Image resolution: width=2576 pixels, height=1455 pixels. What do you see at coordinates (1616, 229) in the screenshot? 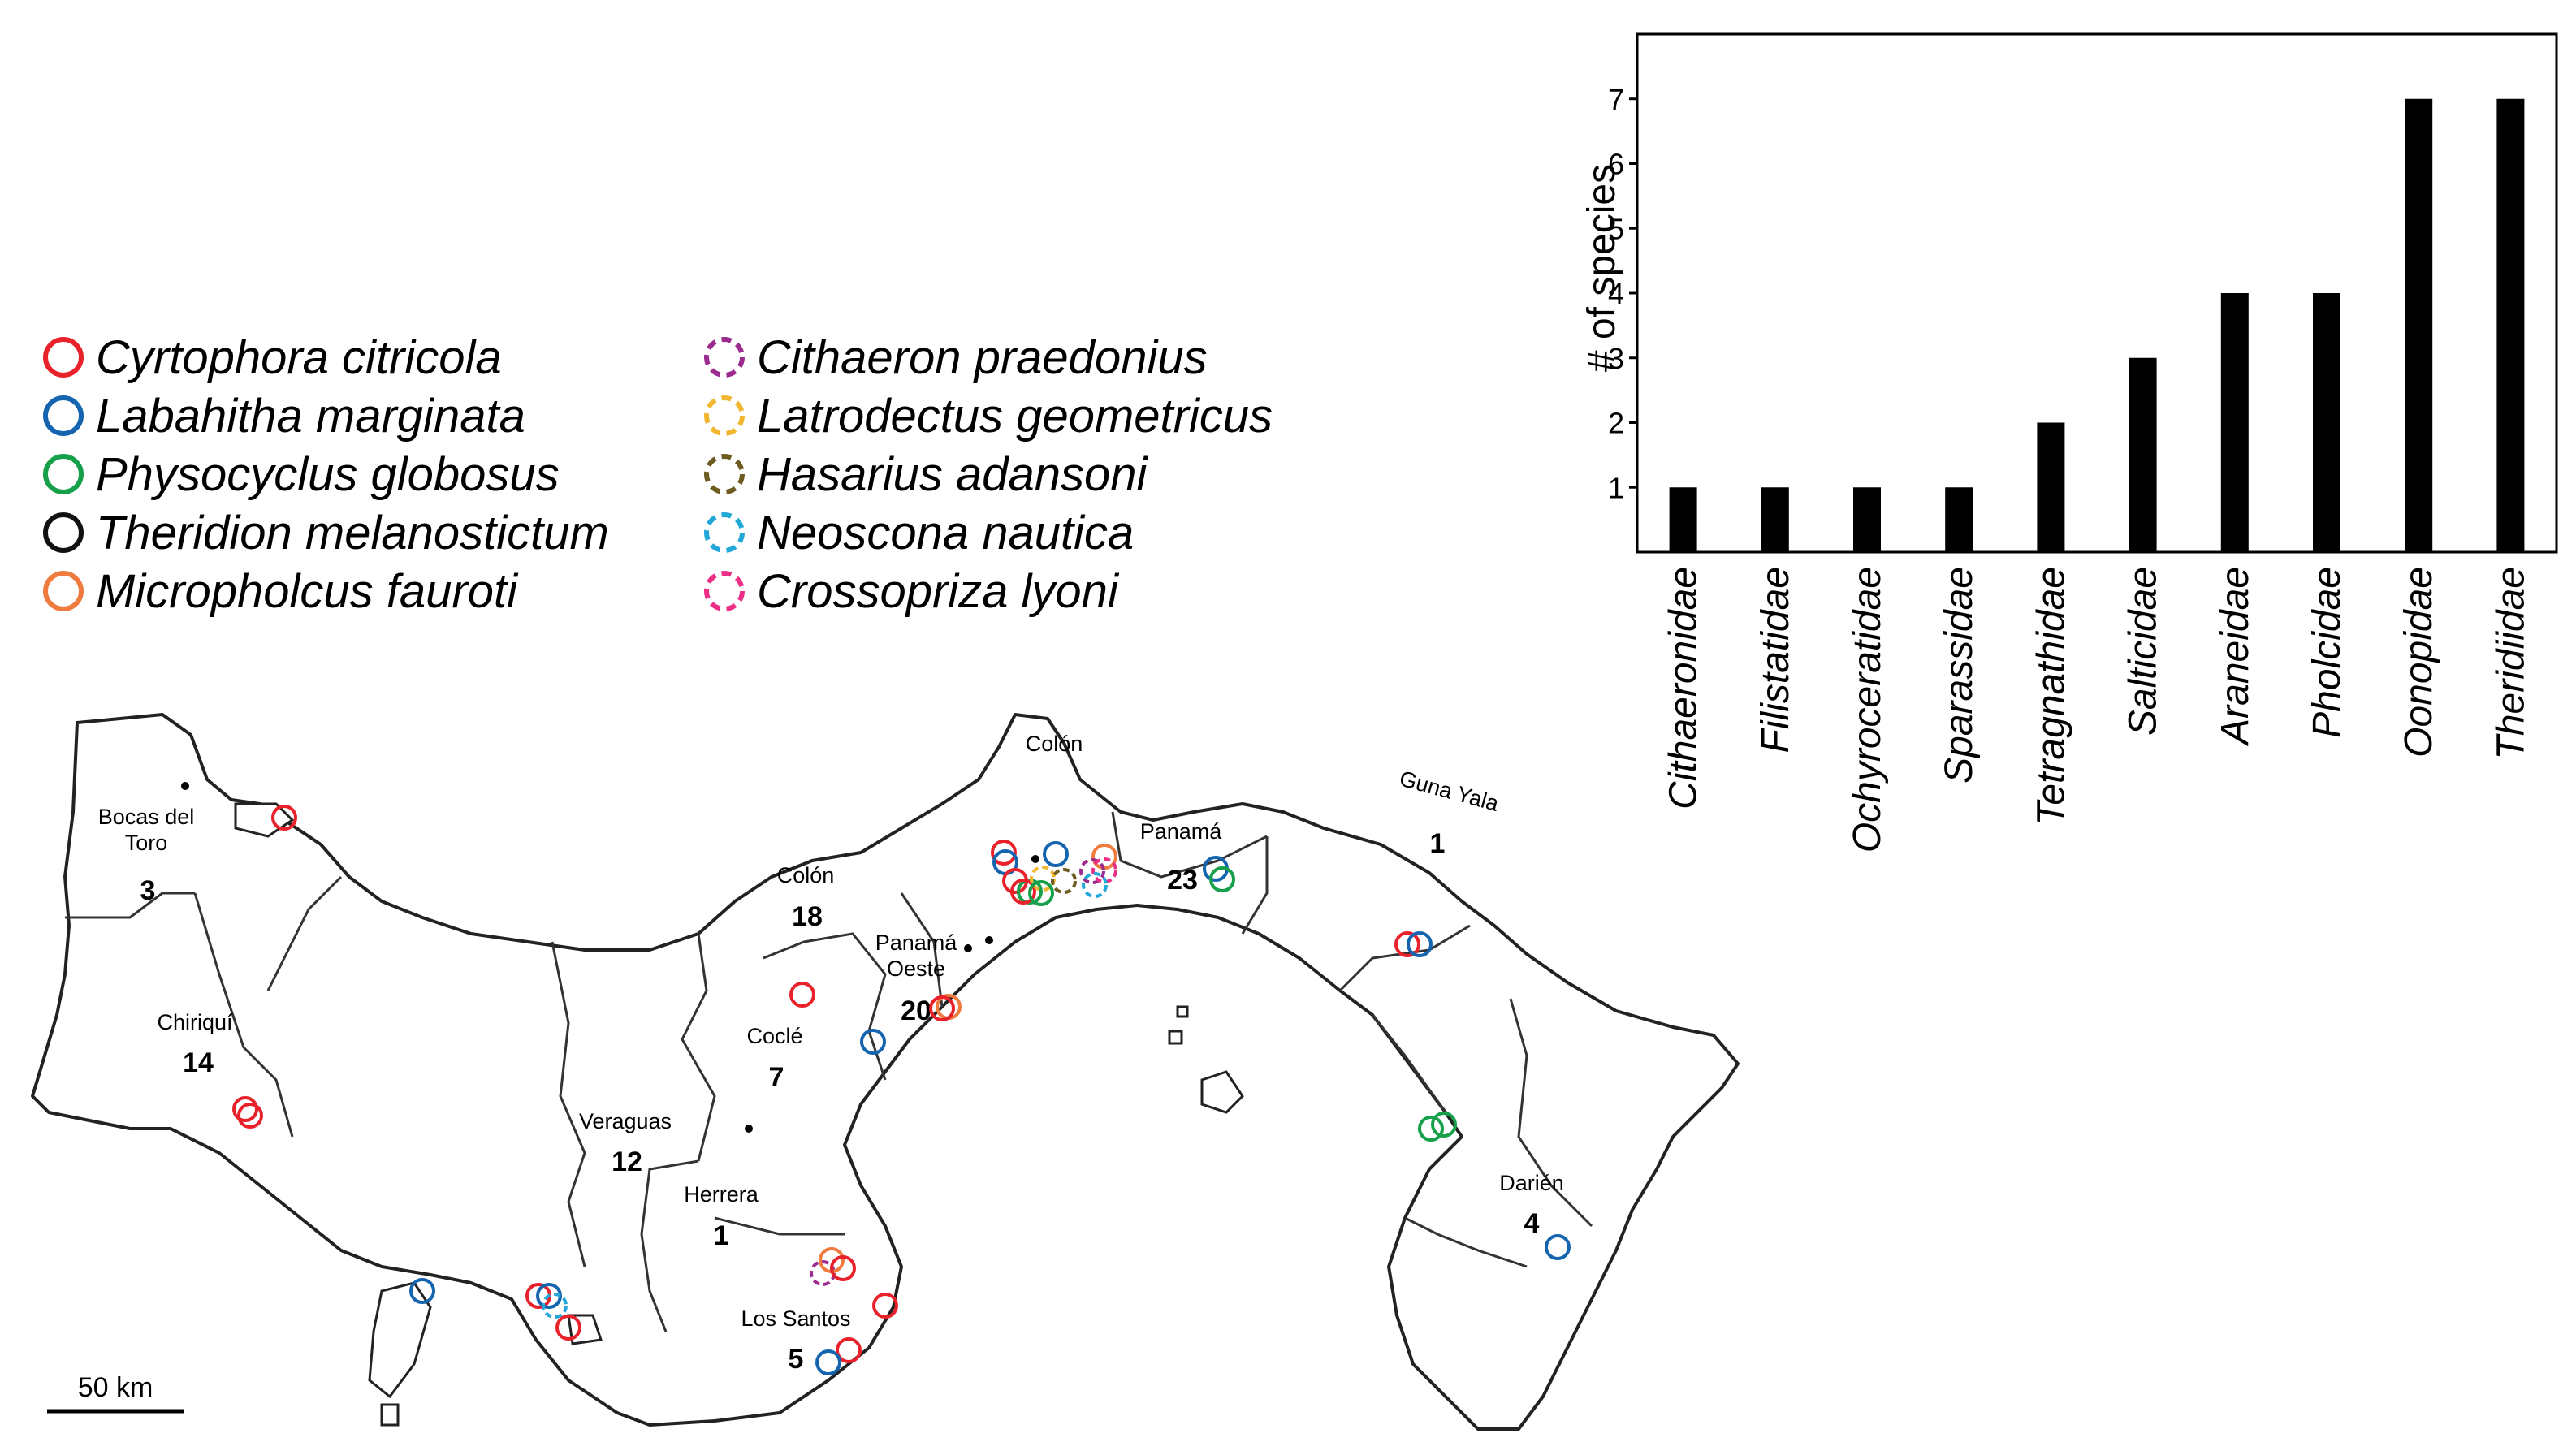
I see `y-tick-label: 5` at bounding box center [1616, 229].